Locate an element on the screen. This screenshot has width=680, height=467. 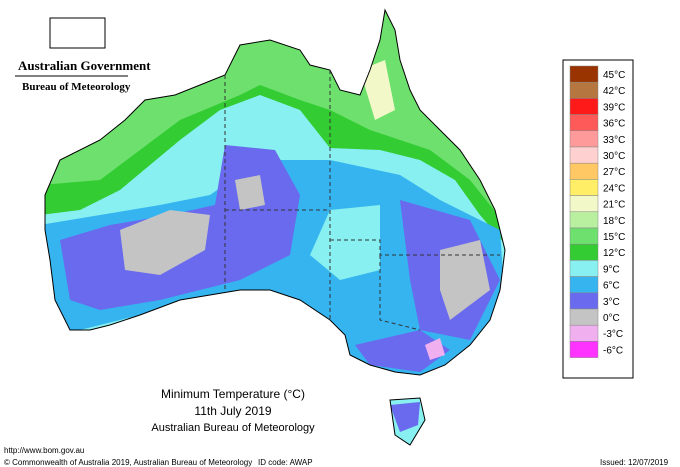
legend-label: 30°C is located at coordinates (614, 156).